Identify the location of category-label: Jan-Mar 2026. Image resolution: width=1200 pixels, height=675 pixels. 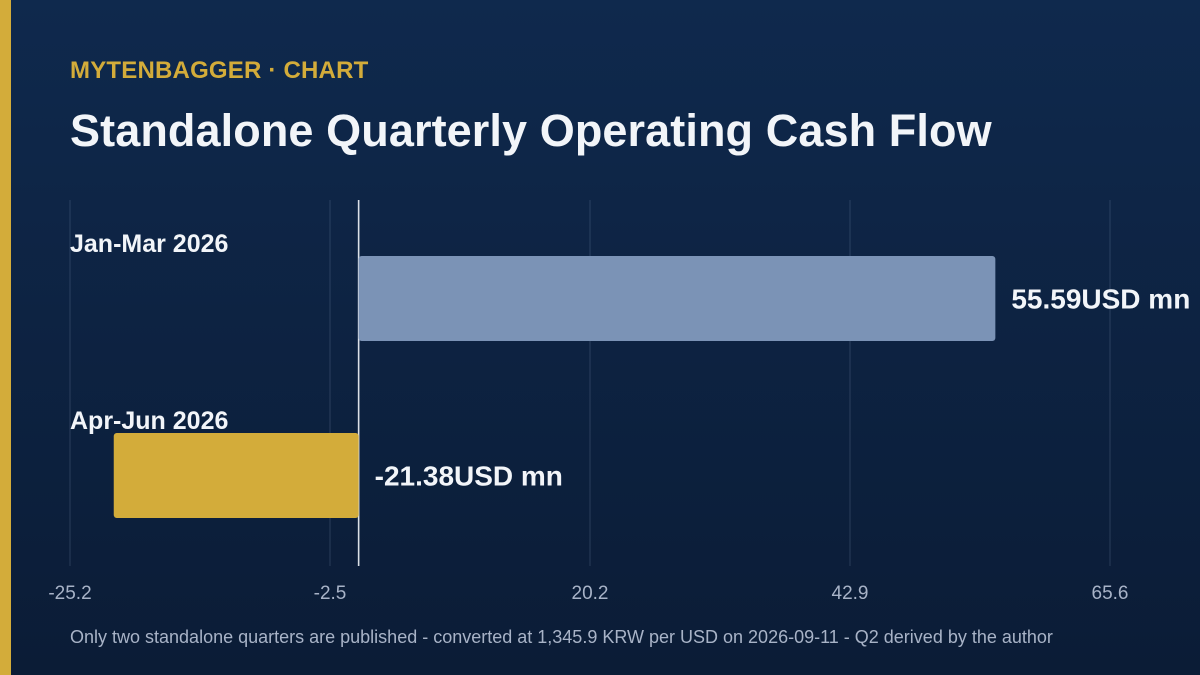
(149, 244).